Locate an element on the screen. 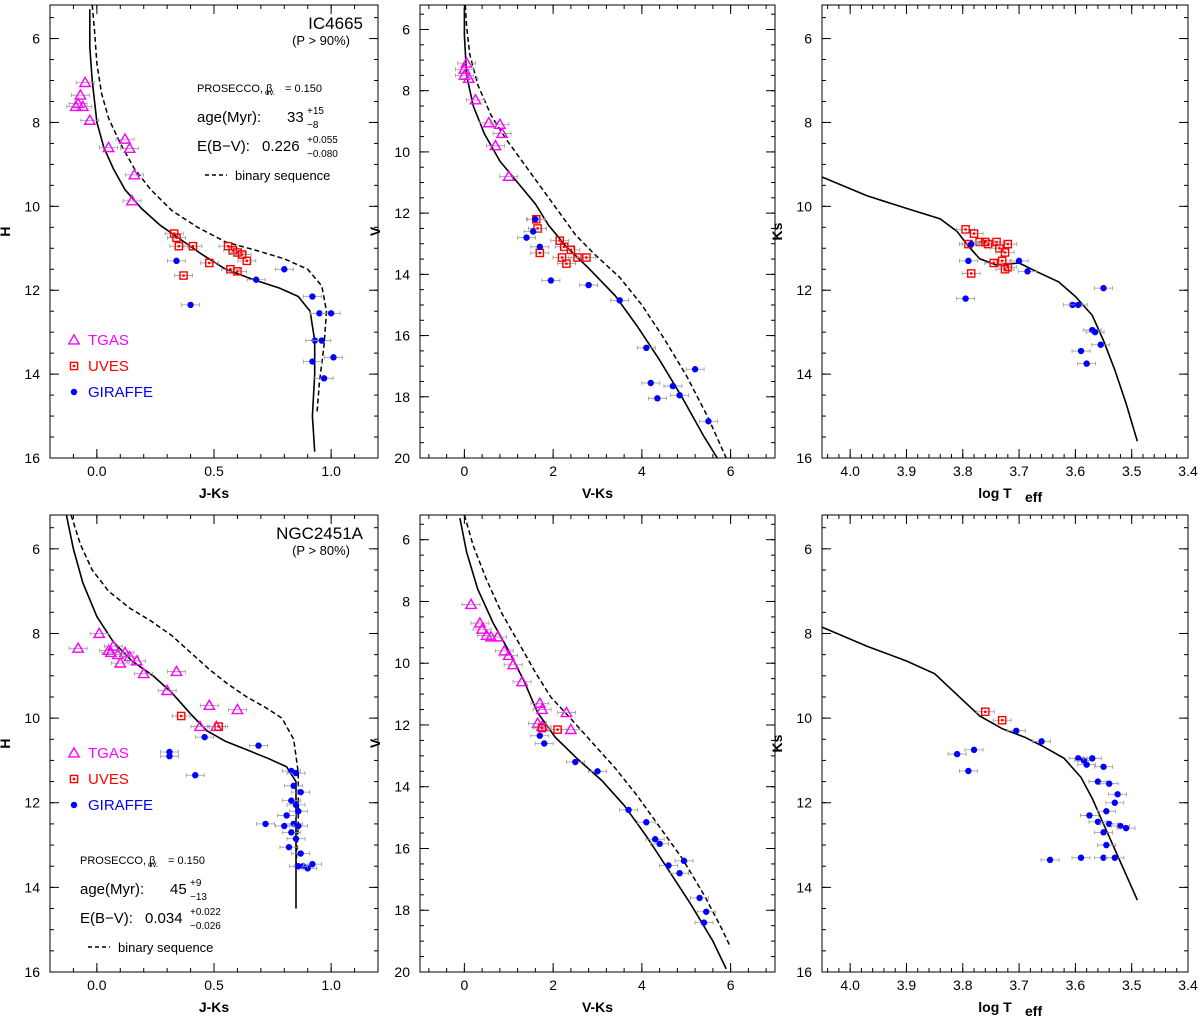  y-tick-label: 8 is located at coordinates (406, 601).